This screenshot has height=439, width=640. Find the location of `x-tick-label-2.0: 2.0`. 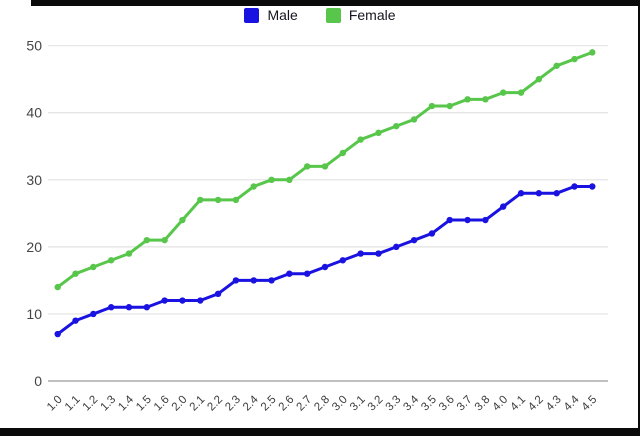

x-tick-label-2.0: 2.0 is located at coordinates (180, 404).